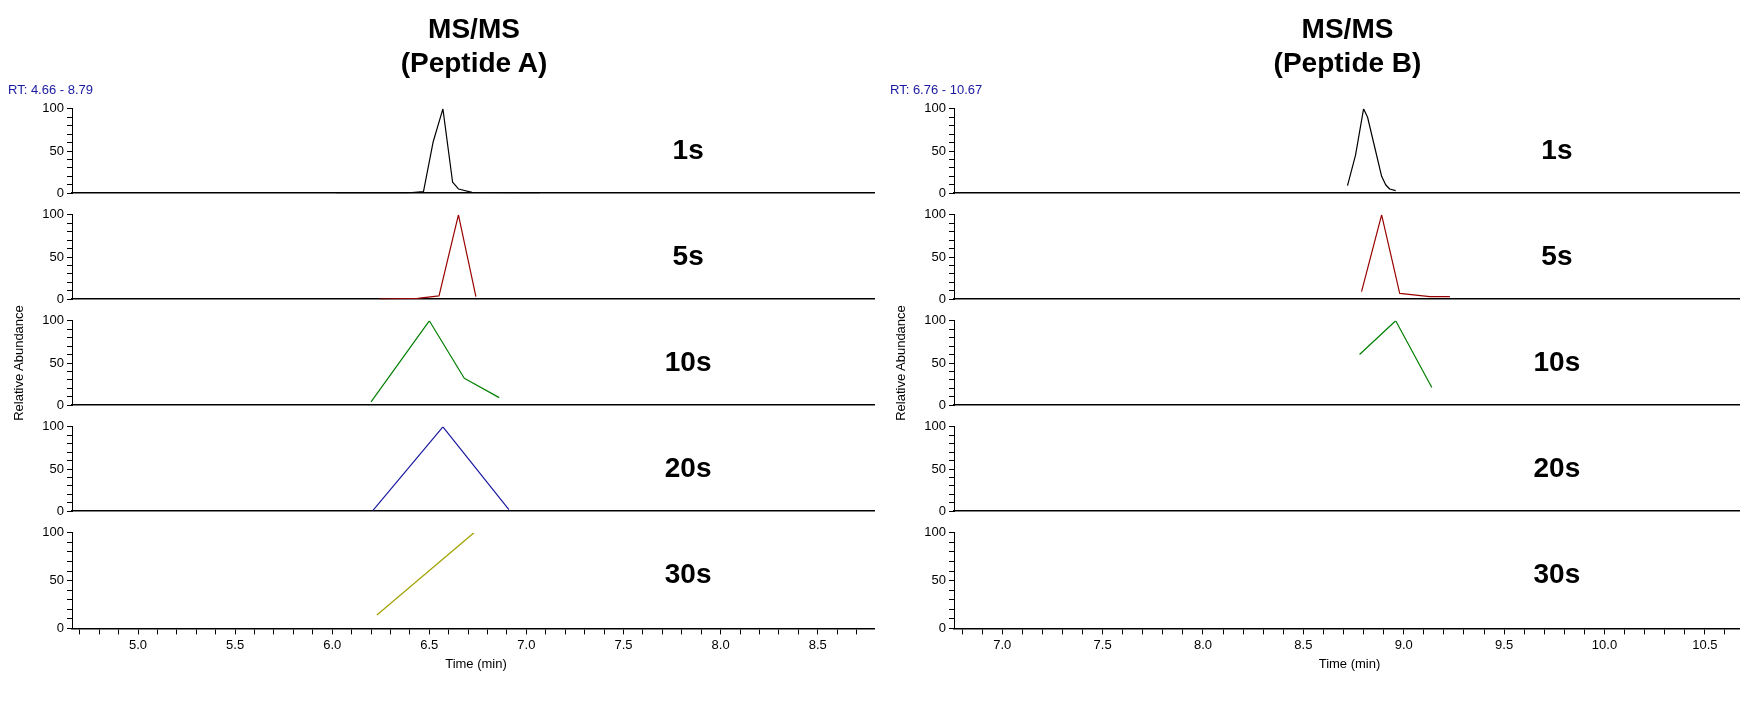 The width and height of the screenshot is (1745, 720). I want to click on x-tick-label: 6.0, so click(332, 644).